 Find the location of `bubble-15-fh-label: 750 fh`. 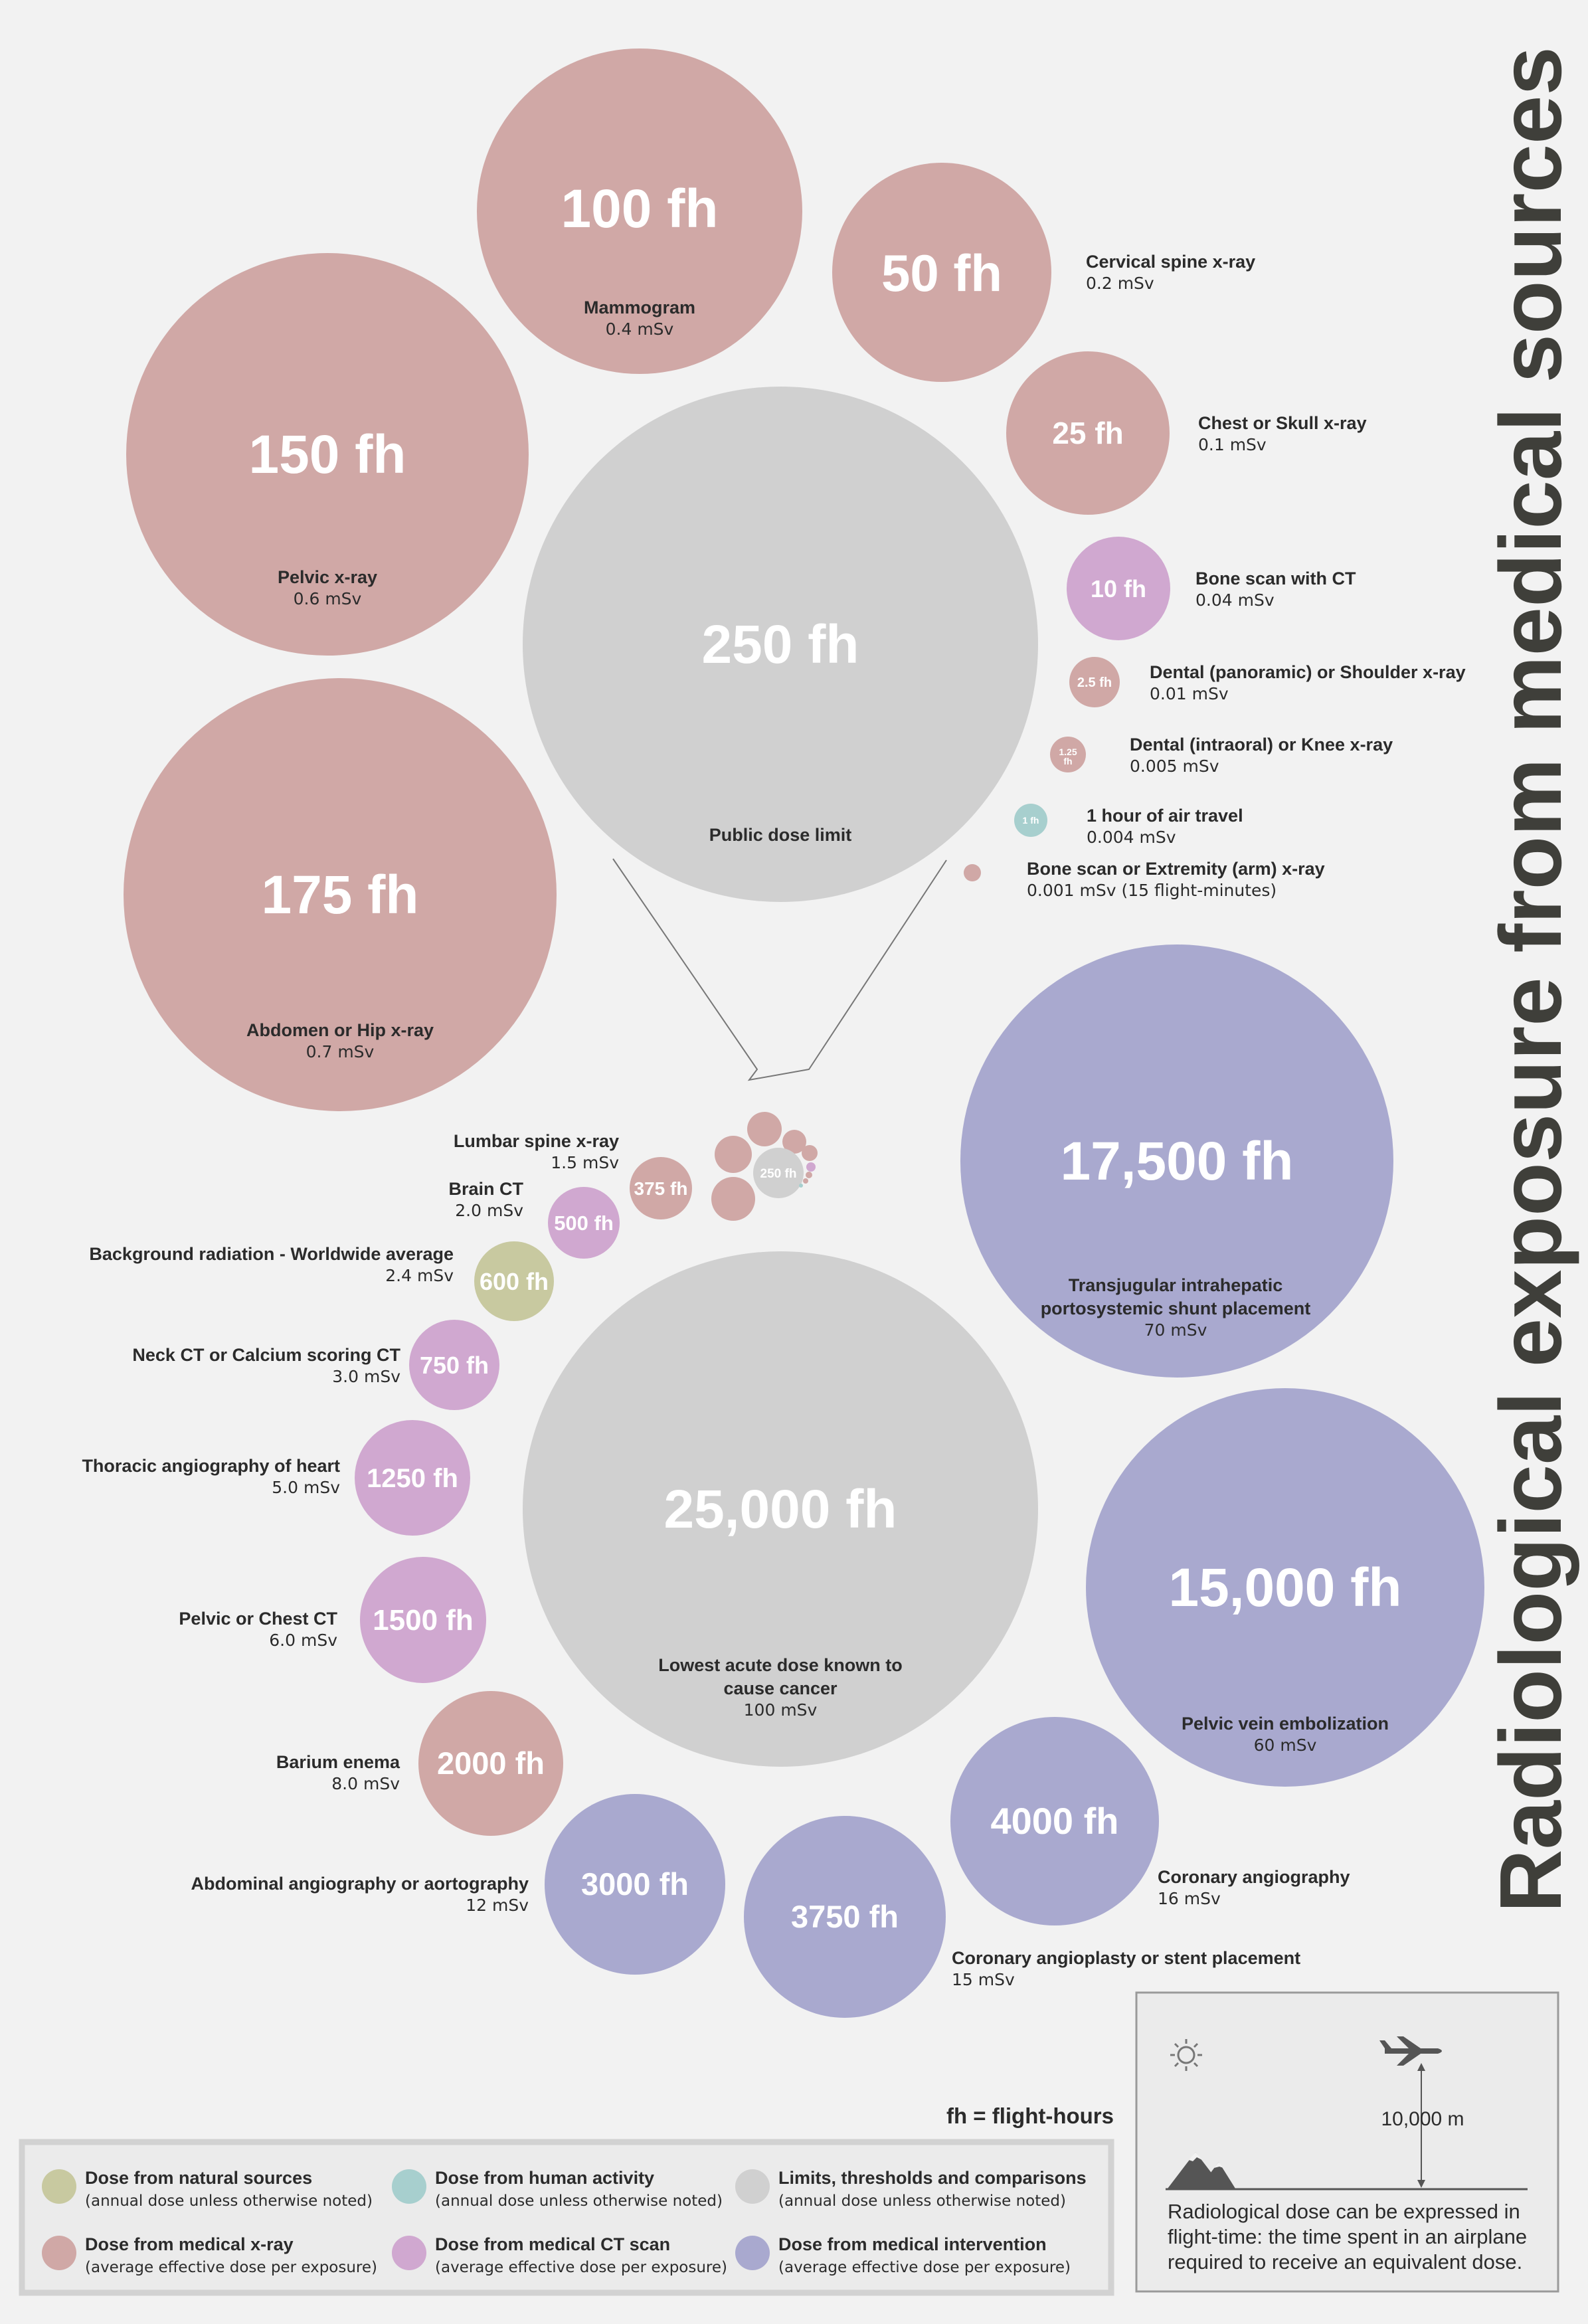

bubble-15-fh-label: 750 fh is located at coordinates (454, 1365).